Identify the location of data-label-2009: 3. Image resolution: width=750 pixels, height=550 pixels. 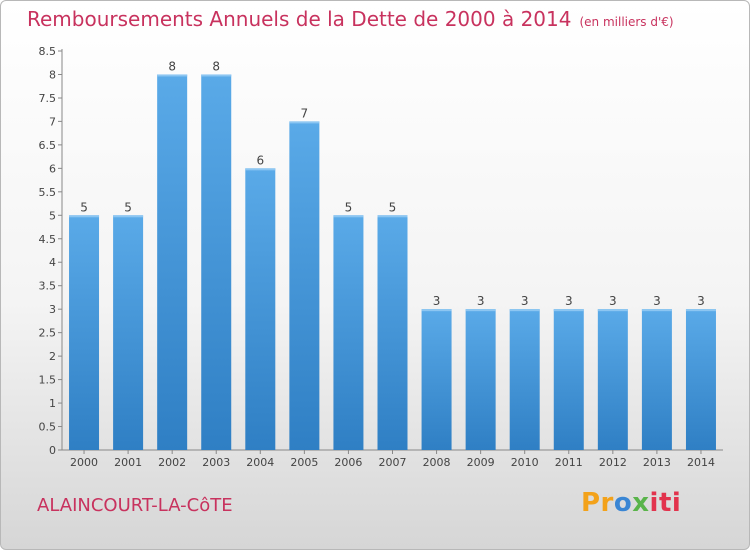
(481, 301).